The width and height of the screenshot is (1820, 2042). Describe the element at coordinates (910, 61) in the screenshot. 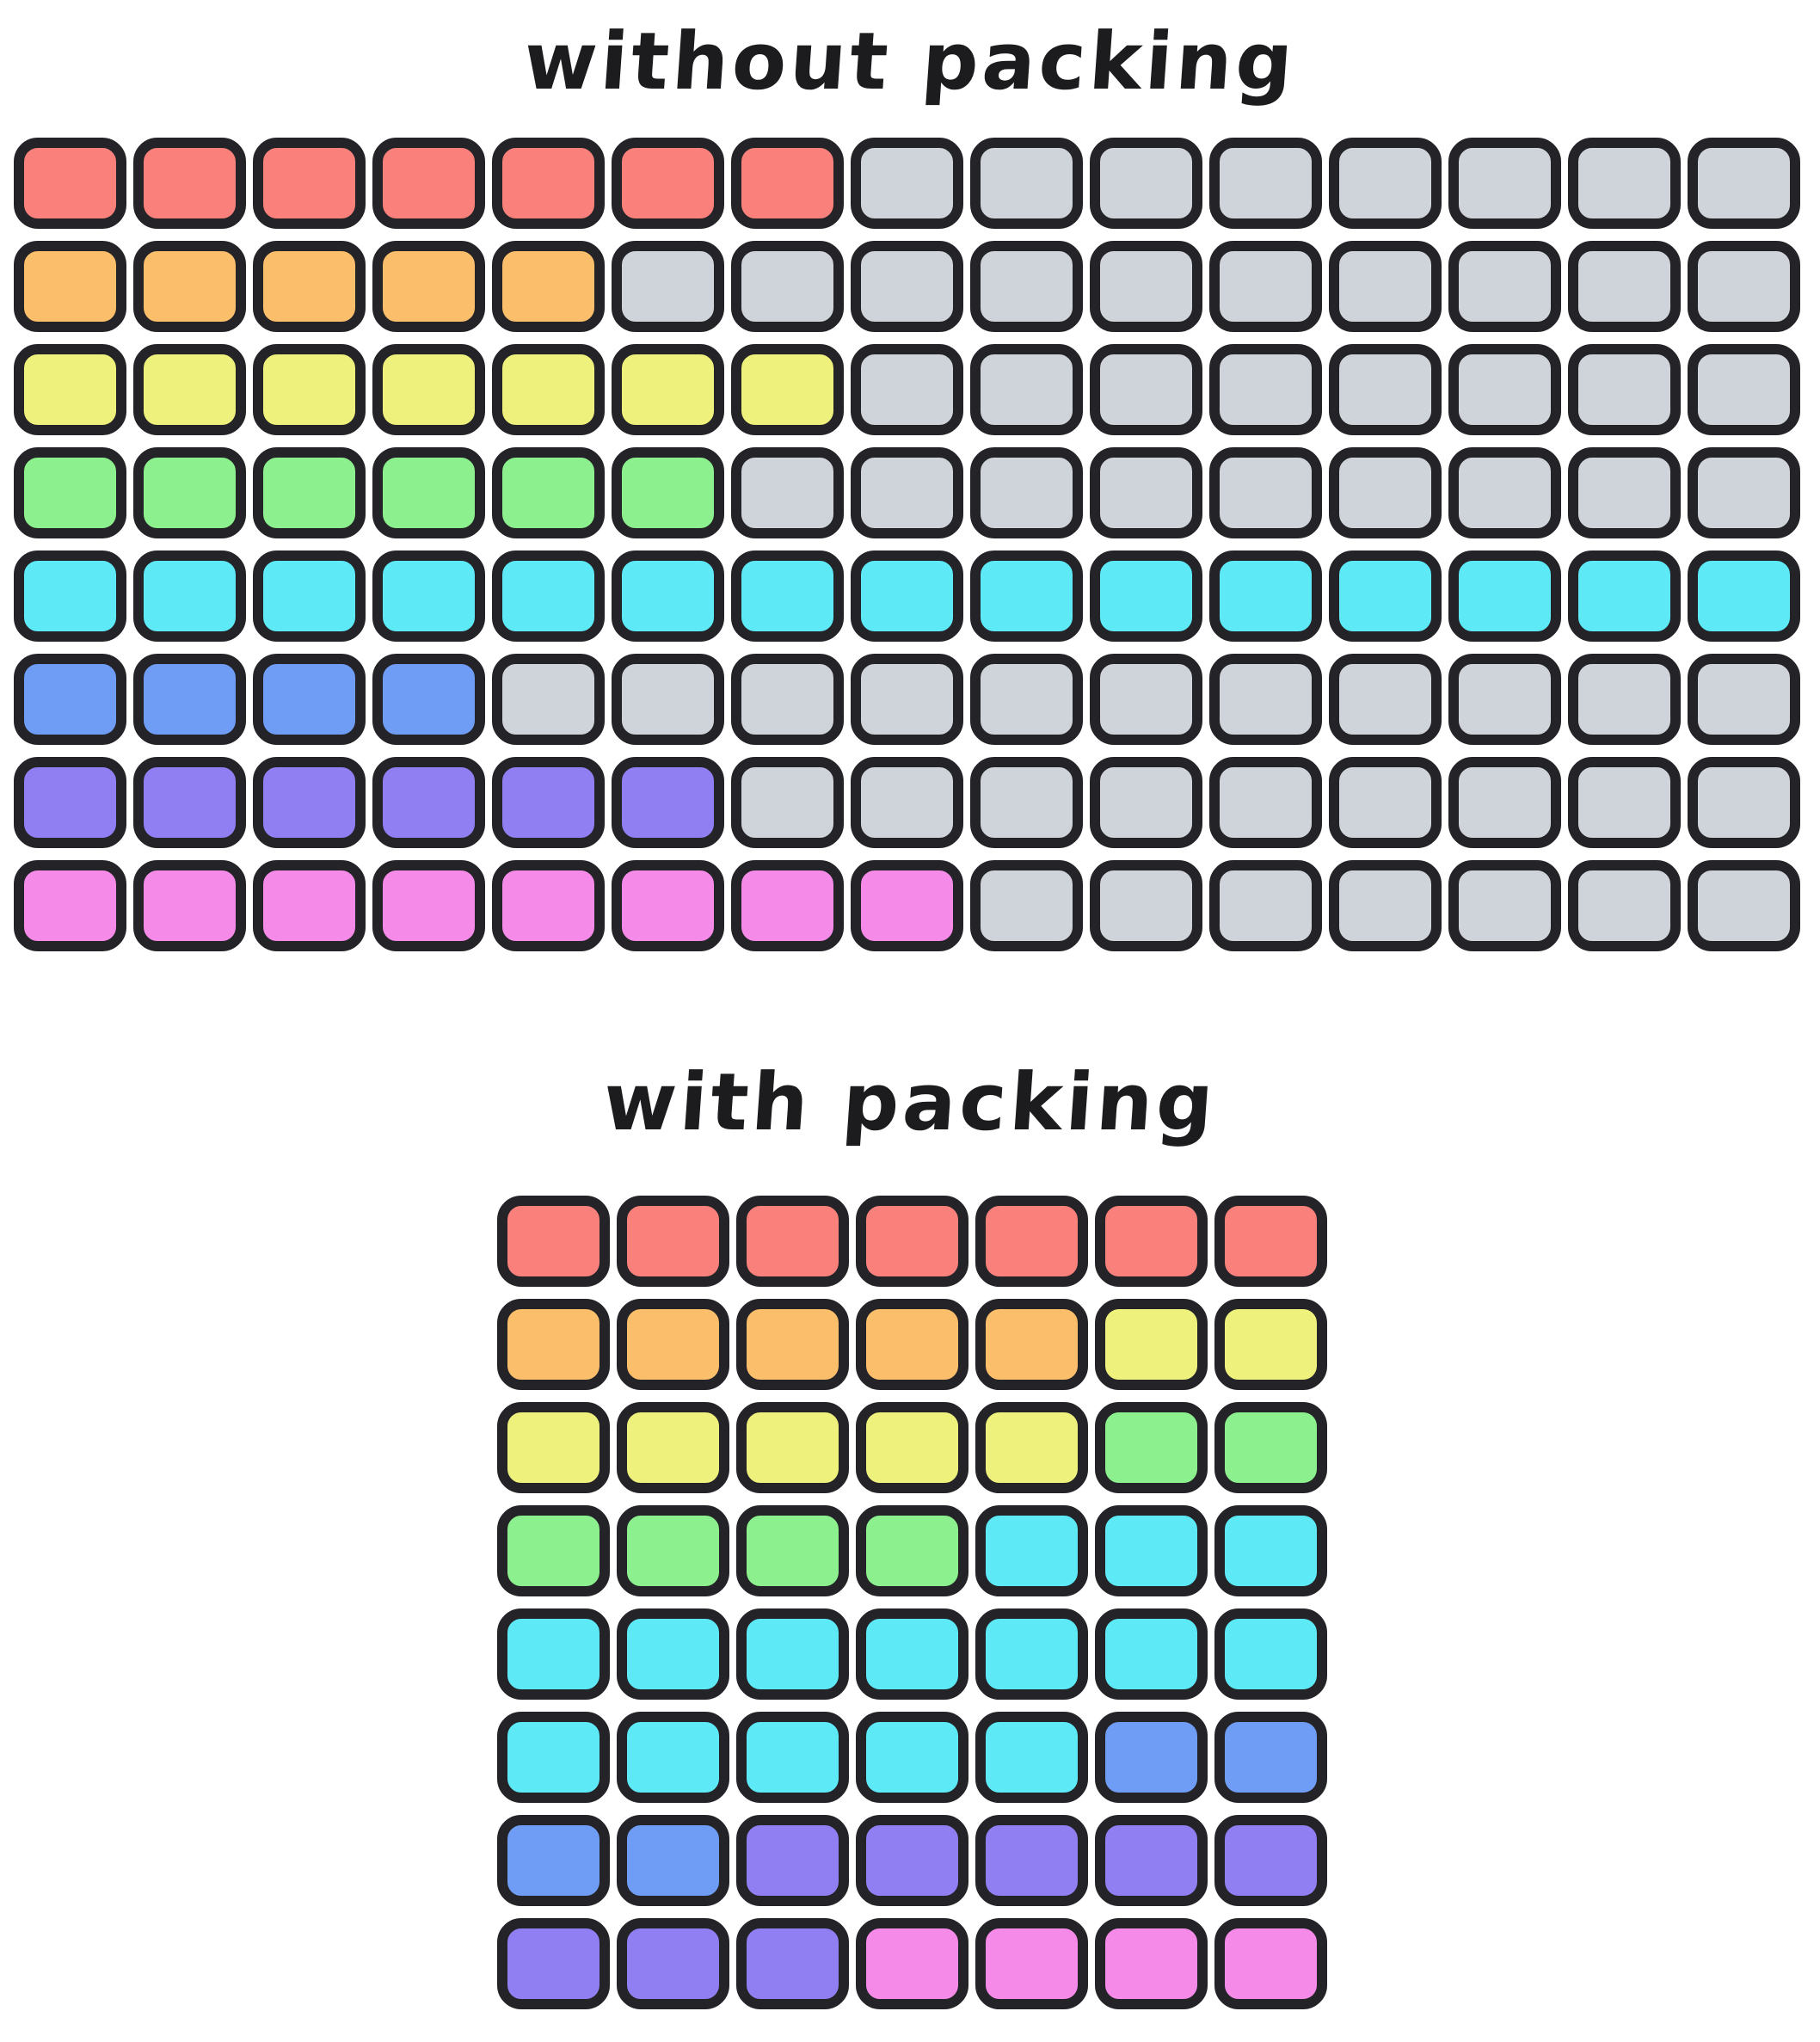

I see `without-packing-title: without packing` at that location.